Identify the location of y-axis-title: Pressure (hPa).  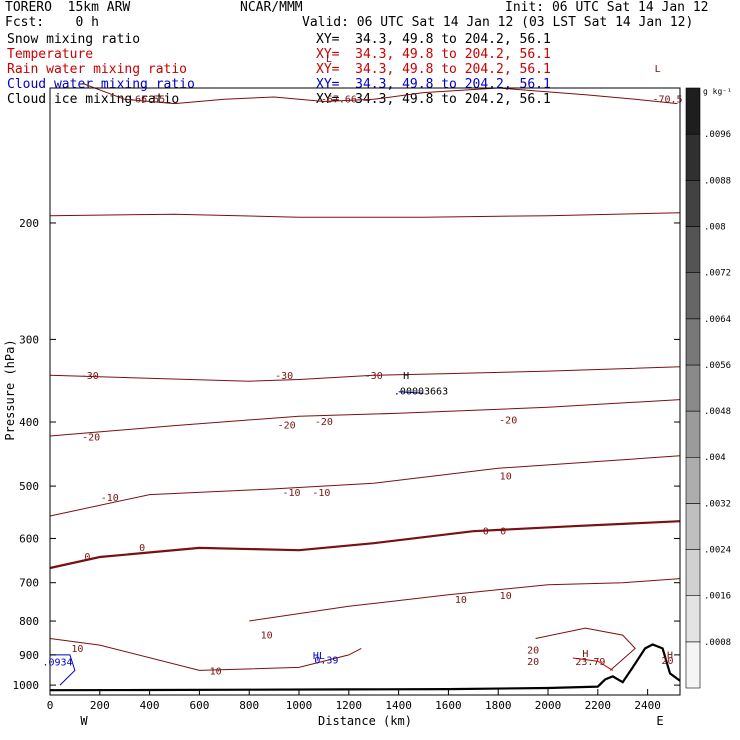
(10, 389).